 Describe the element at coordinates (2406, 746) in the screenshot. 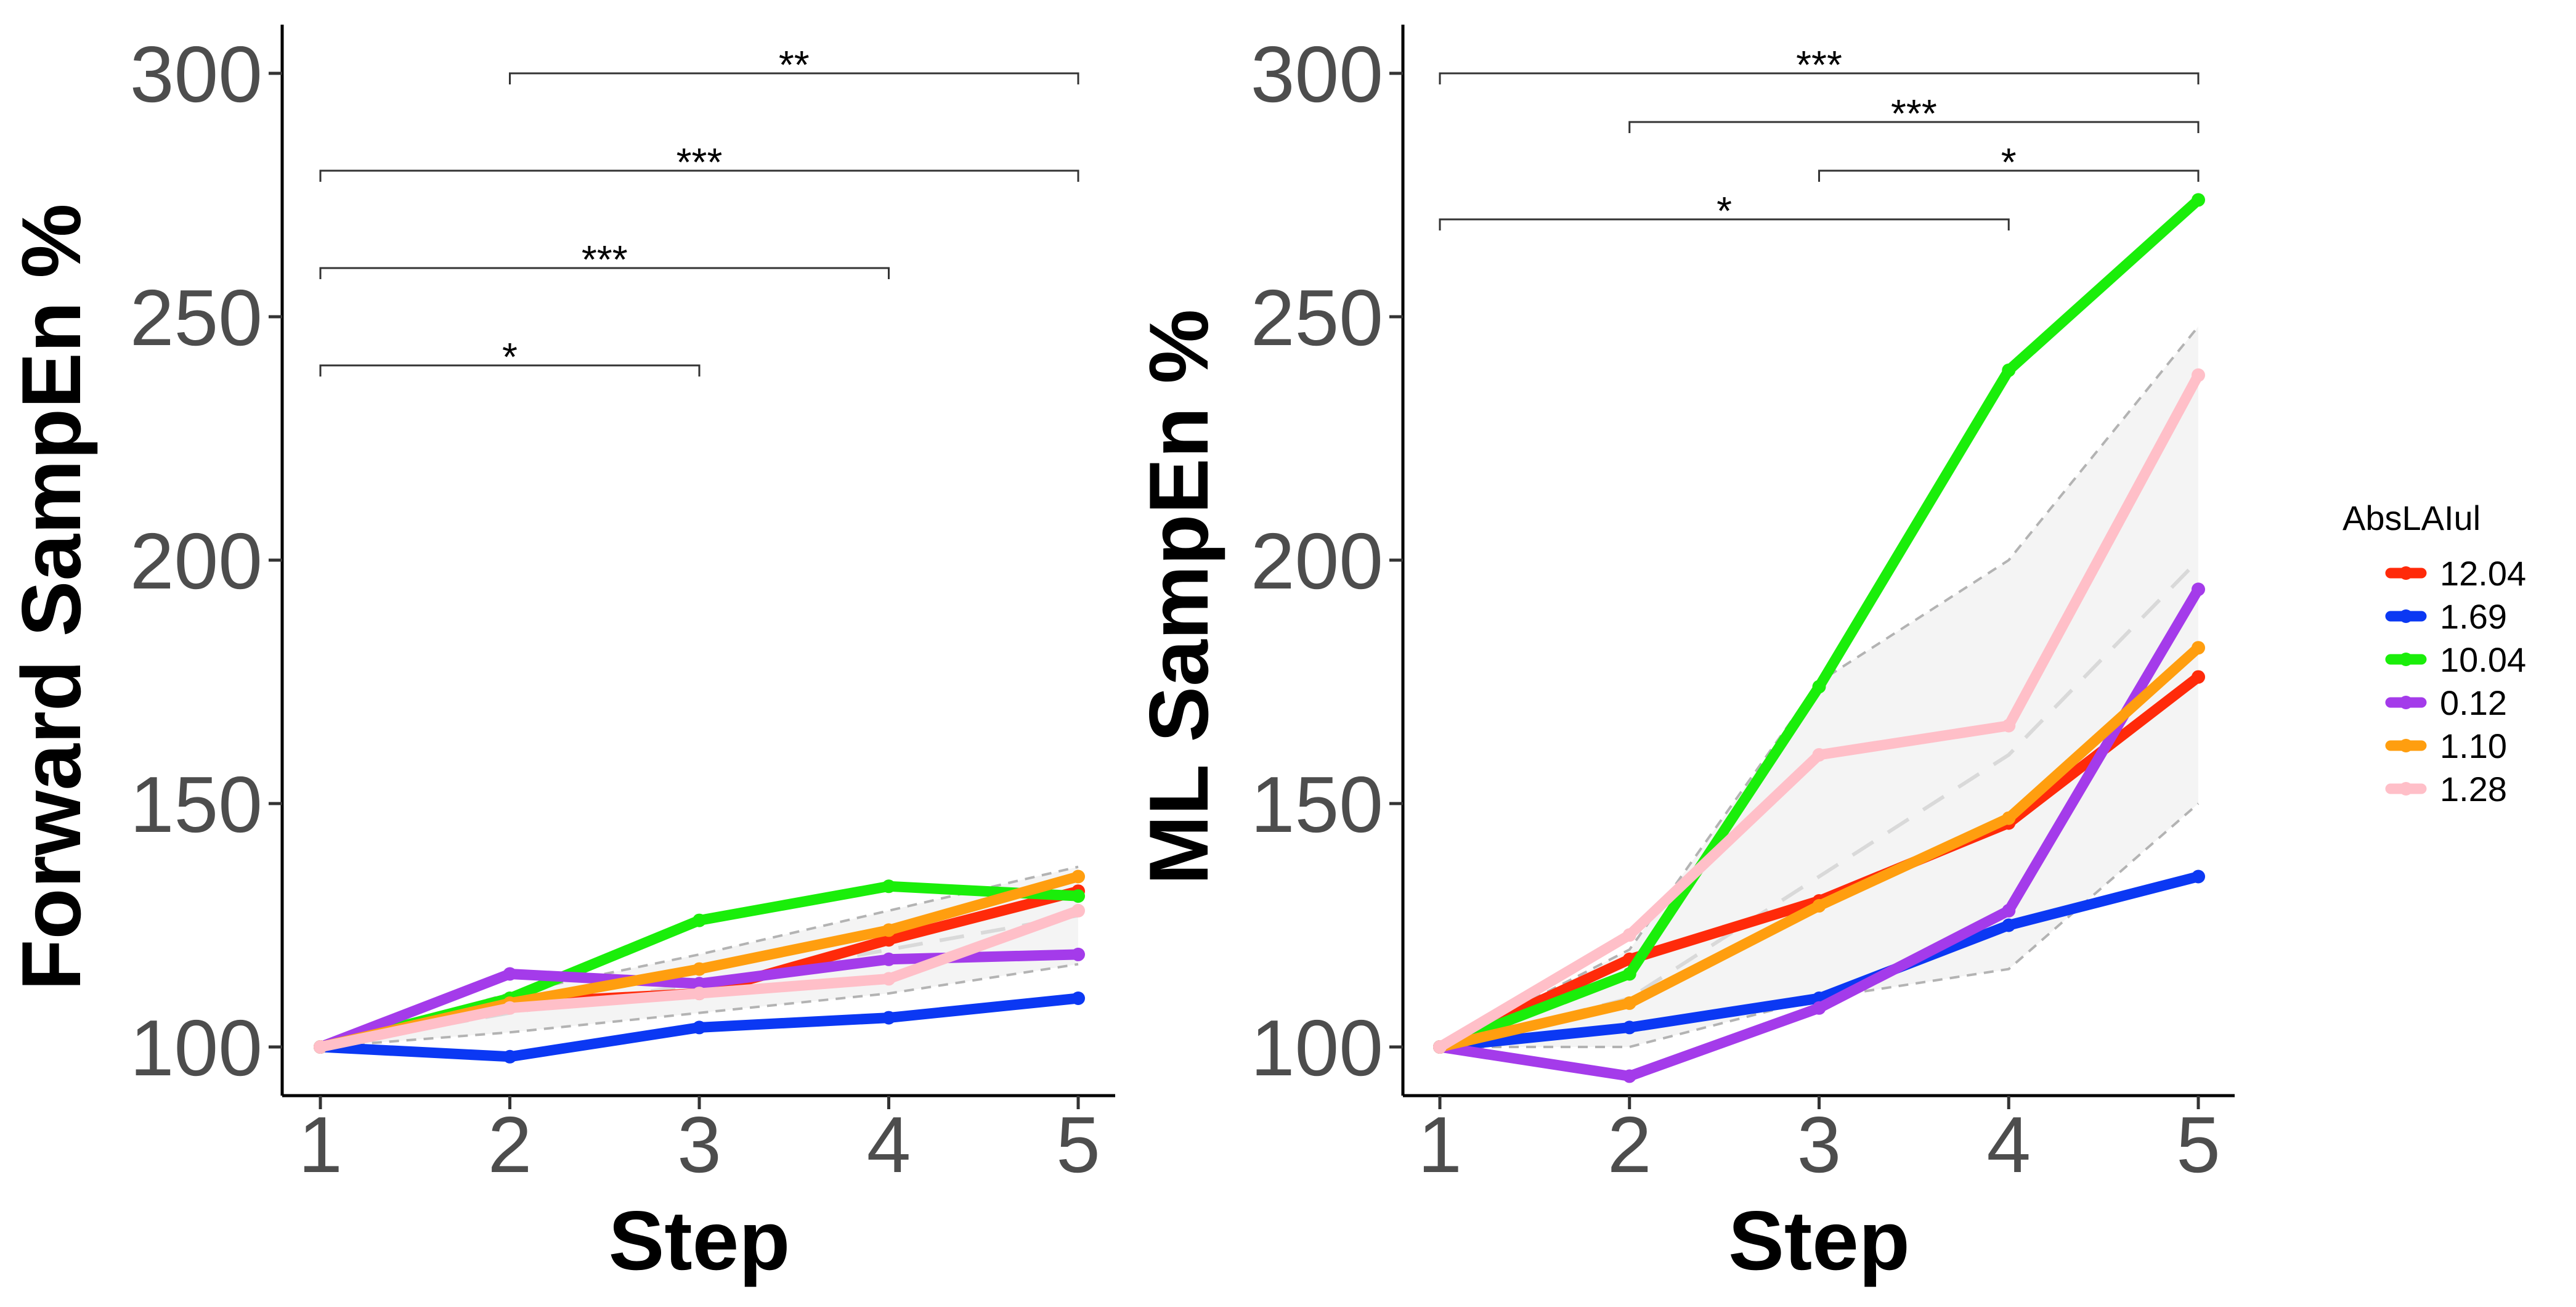

I see `legend-key-point-1.10` at that location.